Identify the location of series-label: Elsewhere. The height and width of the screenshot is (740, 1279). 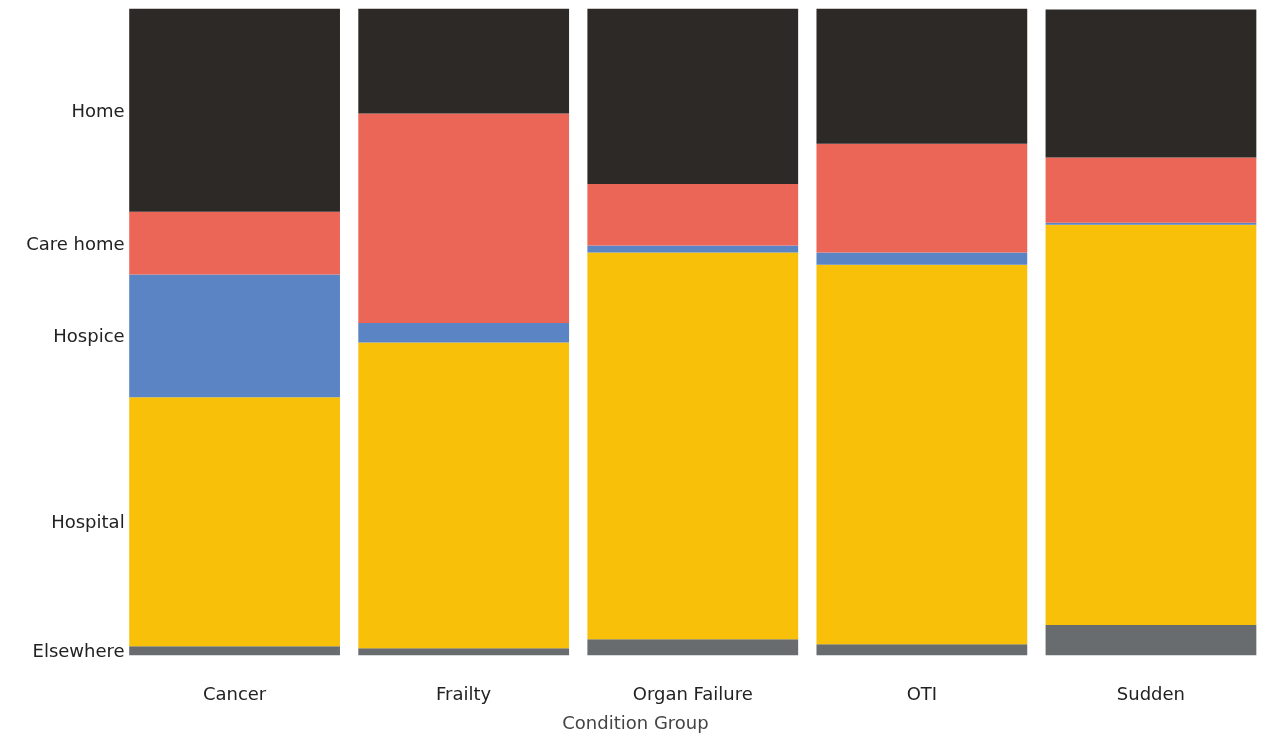
(78, 651).